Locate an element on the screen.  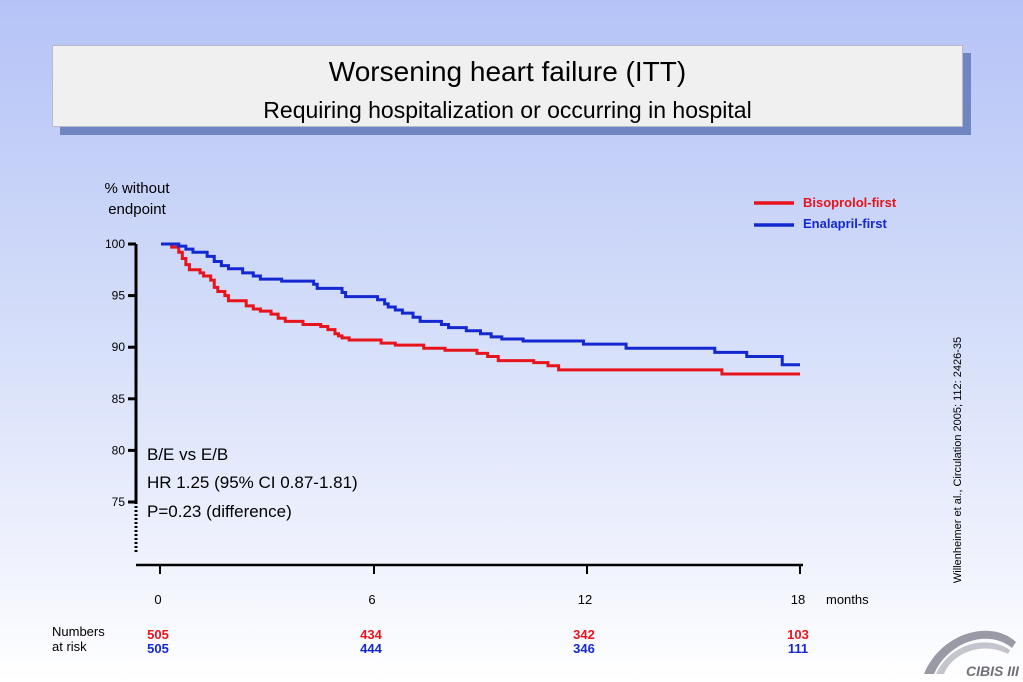
y-axis-label-line1: % without is located at coordinates (137, 188).